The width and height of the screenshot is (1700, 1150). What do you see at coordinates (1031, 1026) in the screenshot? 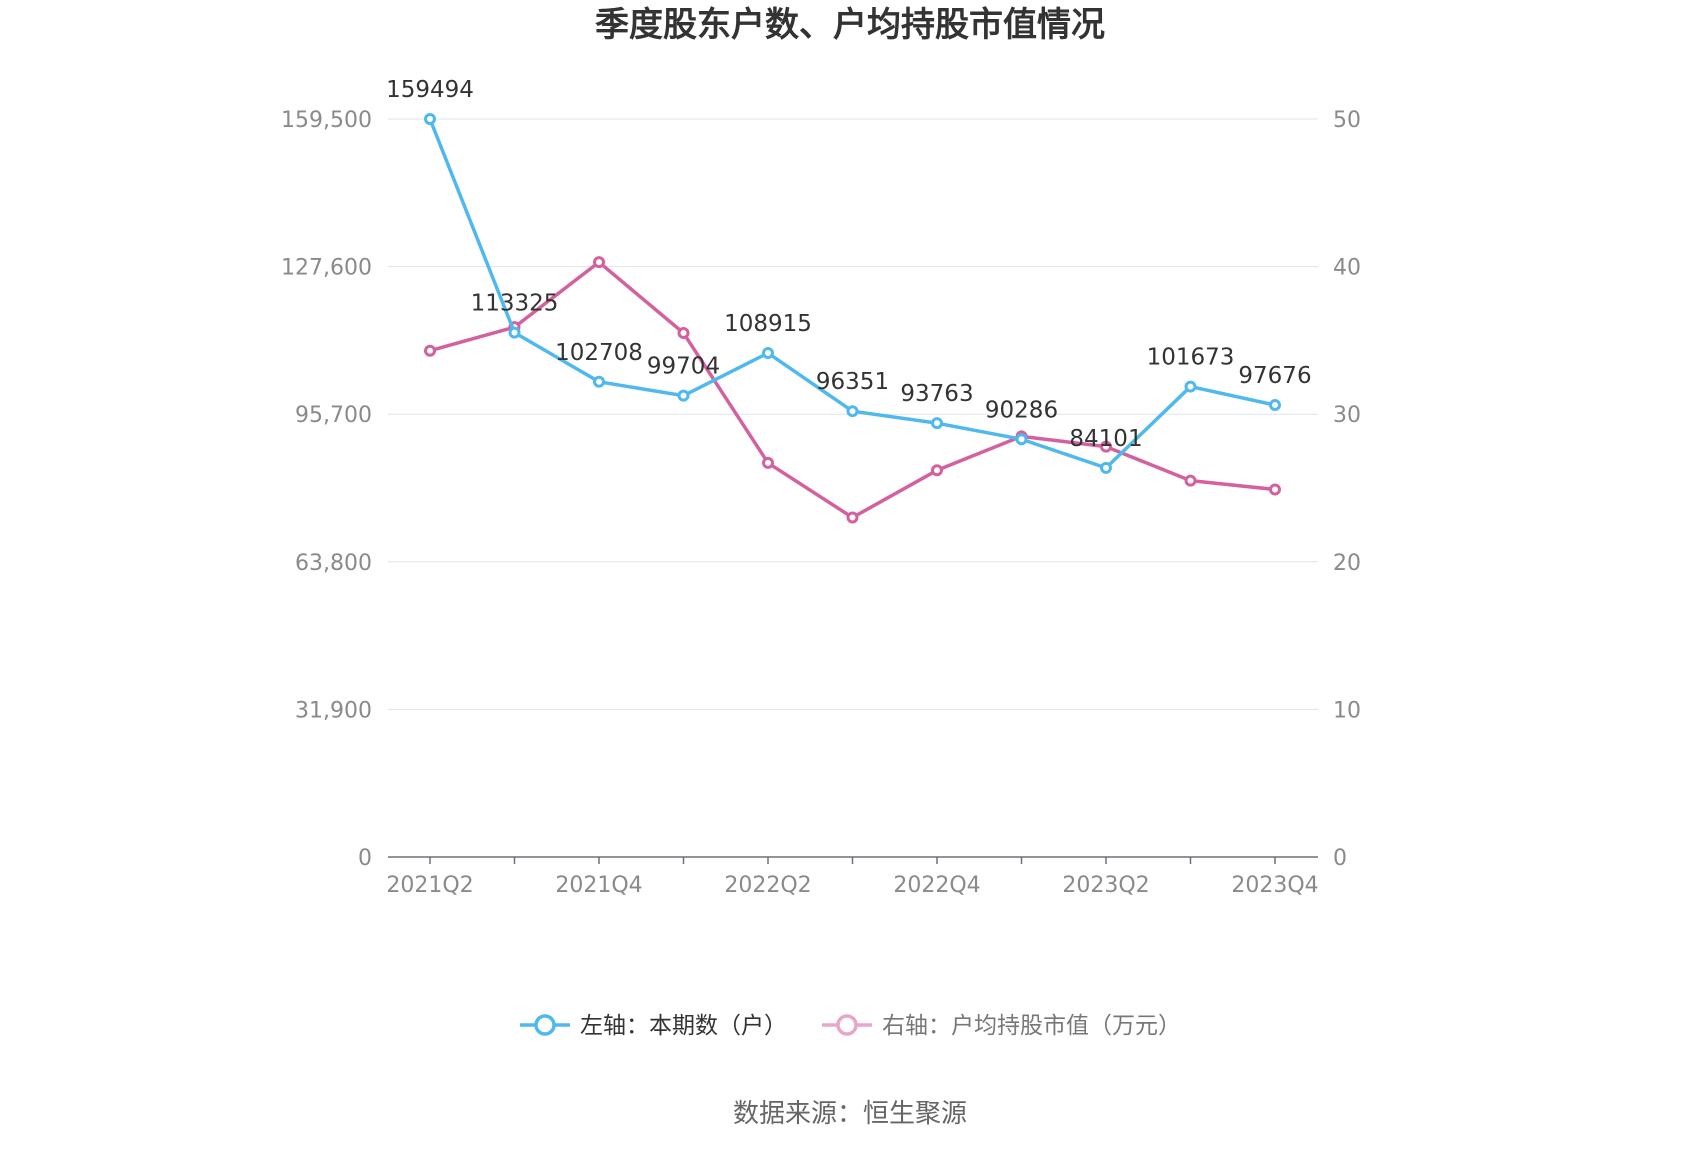
I see `legend-label: 右轴：户均持股市值（万元）` at bounding box center [1031, 1026].